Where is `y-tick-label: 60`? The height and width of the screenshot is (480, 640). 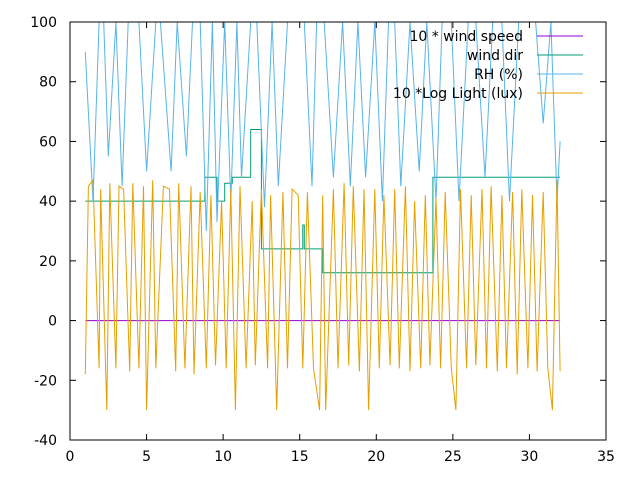 y-tick-label: 60 is located at coordinates (48, 142).